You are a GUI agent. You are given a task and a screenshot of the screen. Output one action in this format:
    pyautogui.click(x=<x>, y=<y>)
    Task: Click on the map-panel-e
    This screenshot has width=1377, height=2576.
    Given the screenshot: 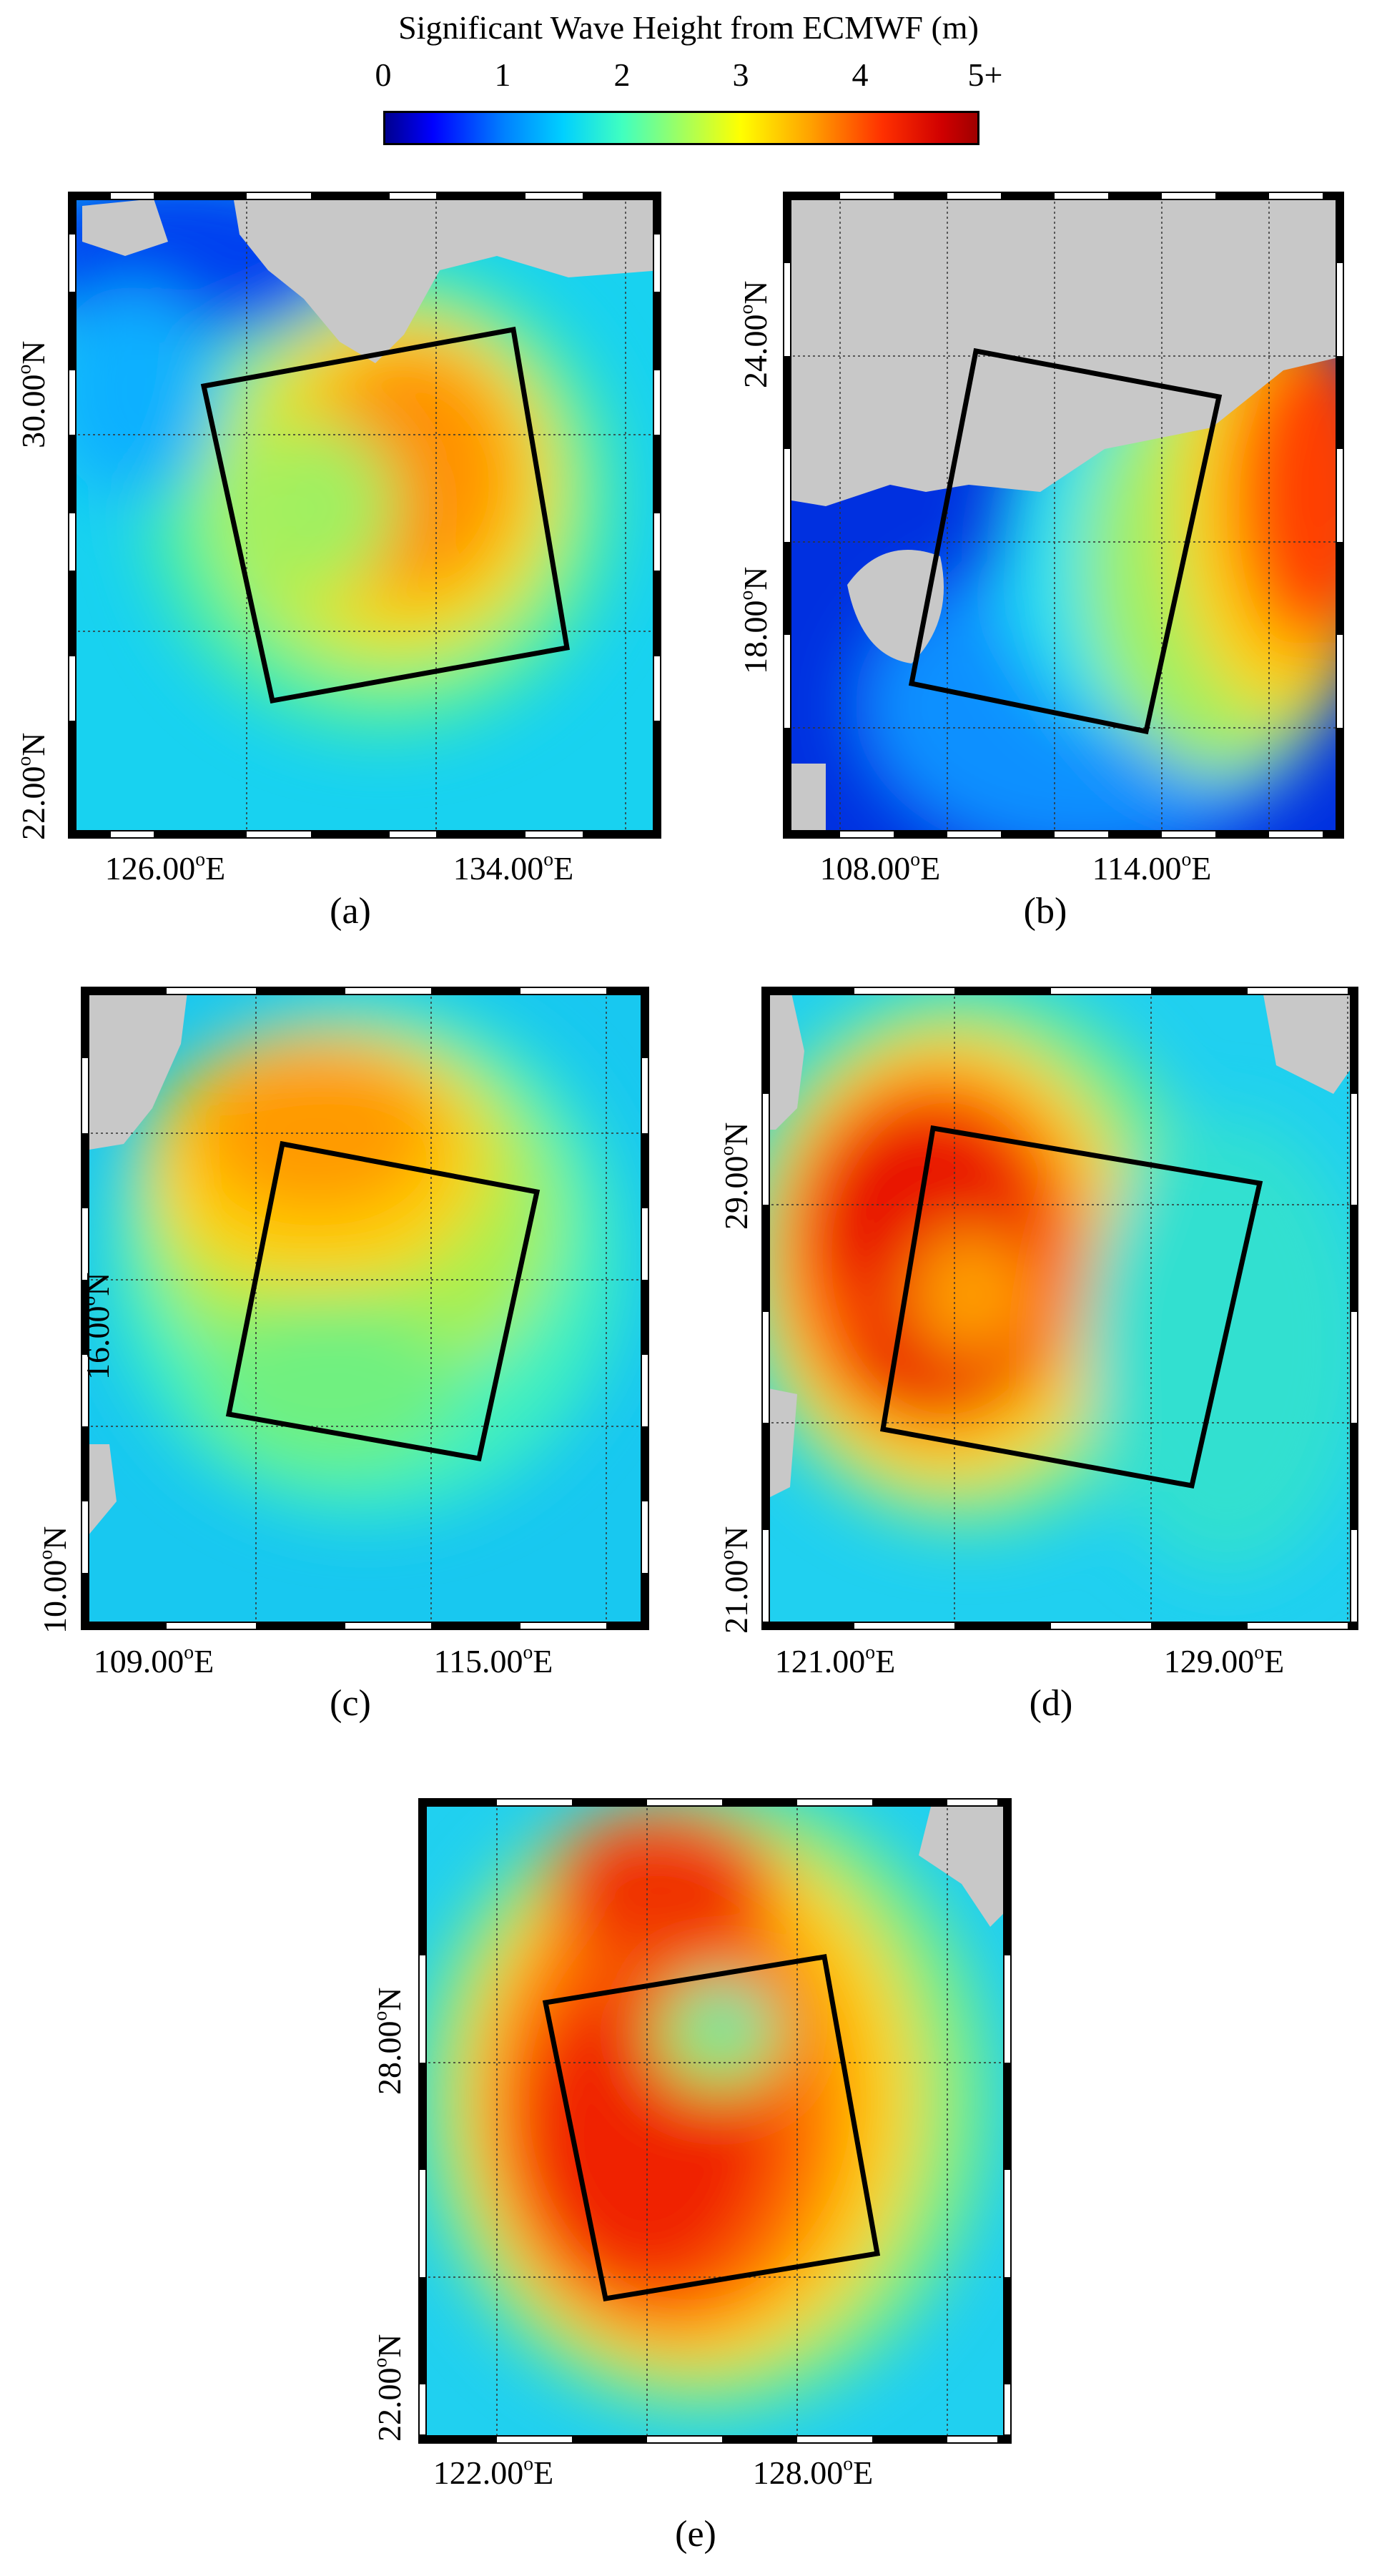 What is the action you would take?
    pyautogui.click(x=715, y=2121)
    